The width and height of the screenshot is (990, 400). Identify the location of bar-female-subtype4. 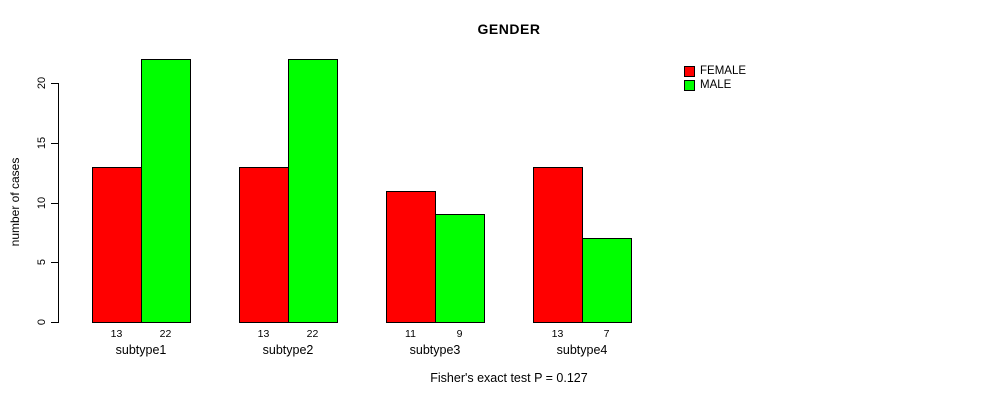
(558, 245).